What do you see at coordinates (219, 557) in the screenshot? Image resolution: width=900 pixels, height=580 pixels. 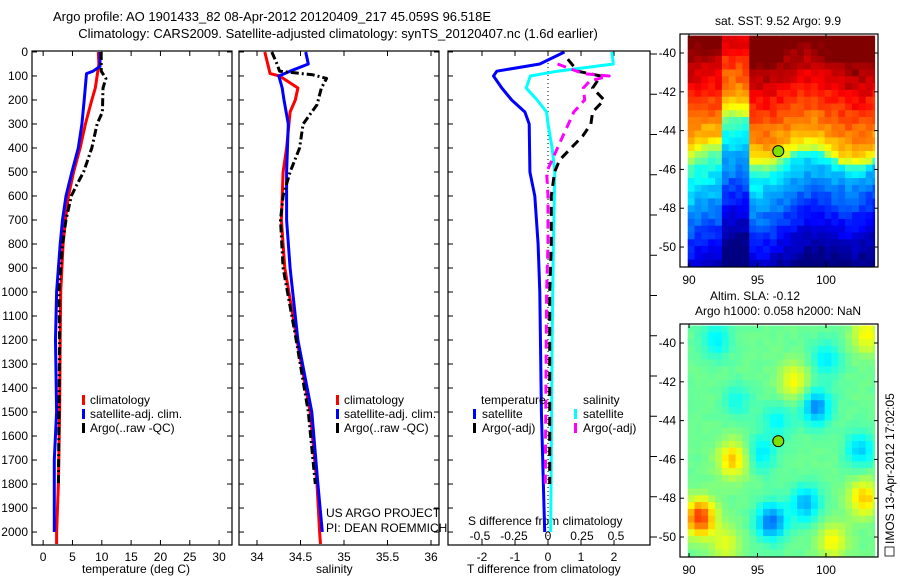 I see `x-tick-label: 30` at bounding box center [219, 557].